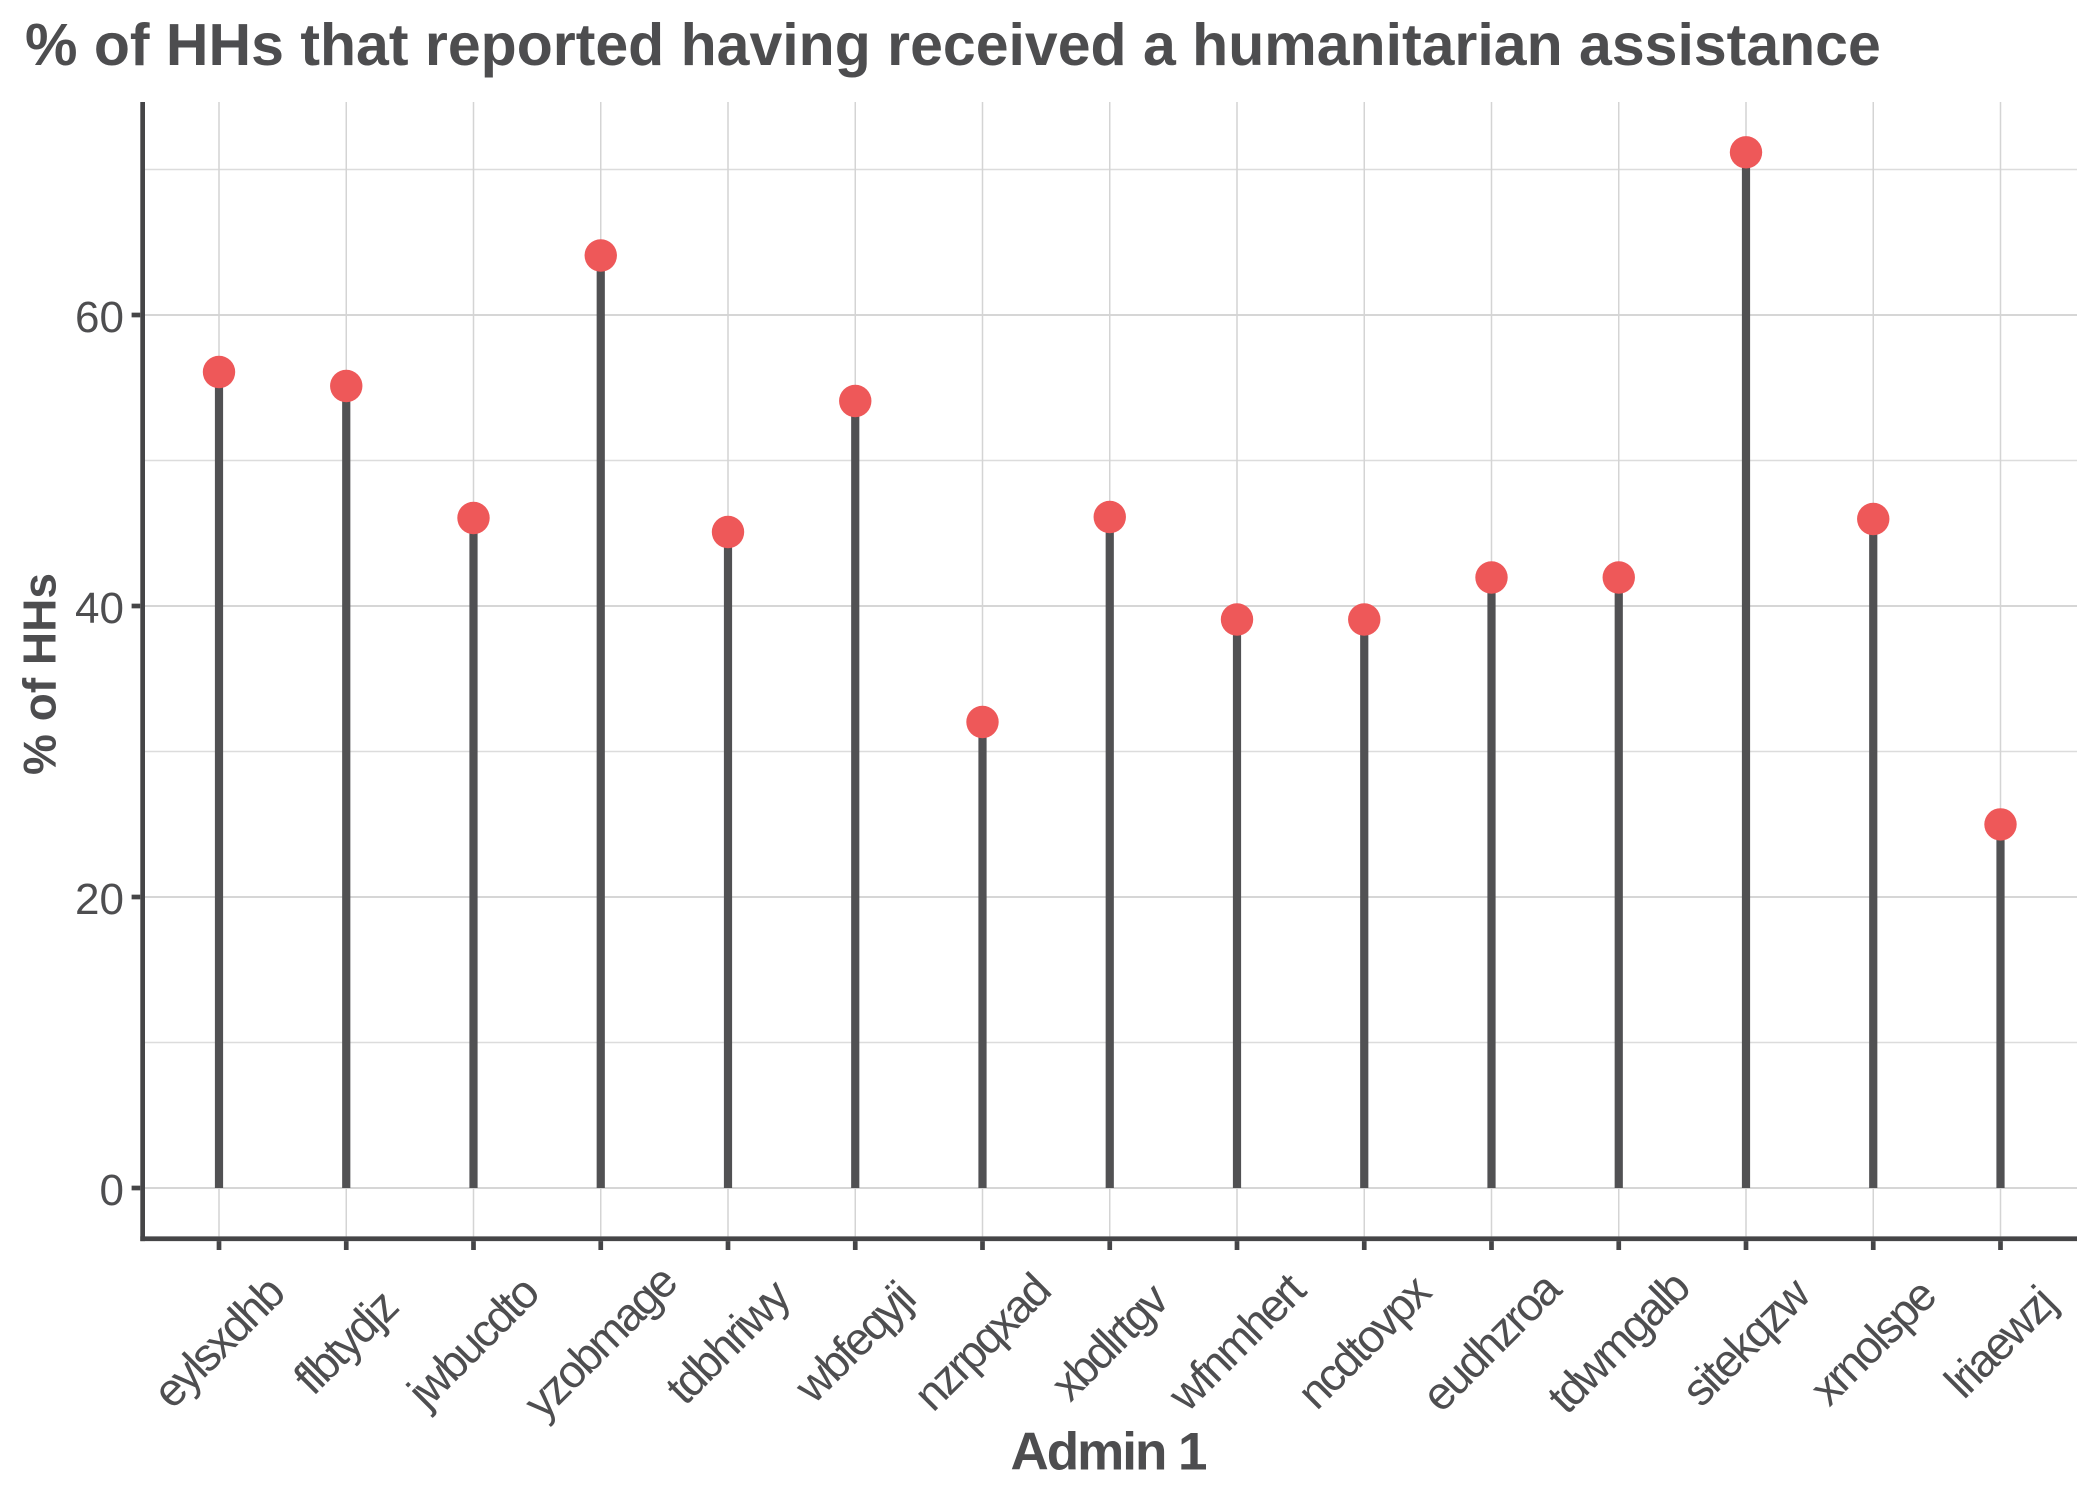 The height and width of the screenshot is (1500, 2100). I want to click on svg-text: 60, so click(99, 317).